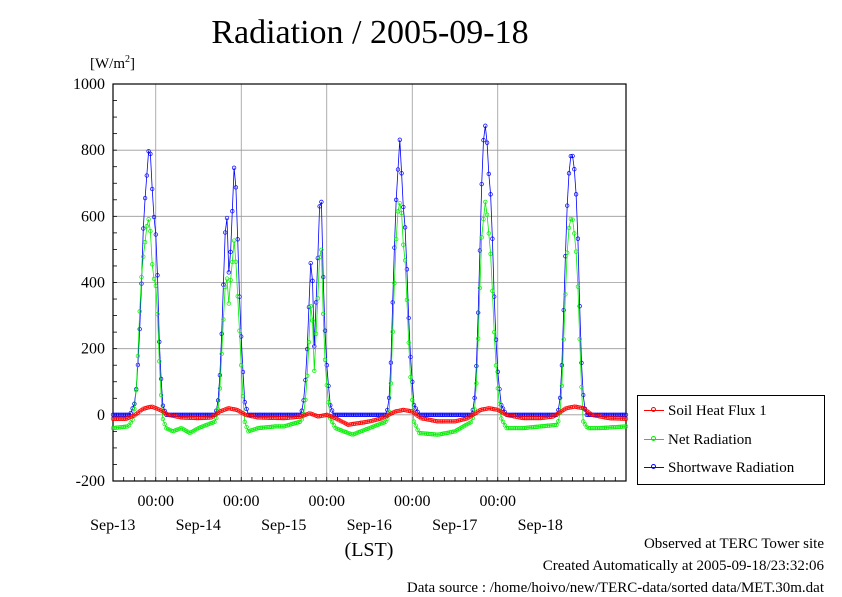 This screenshot has height=597, width=842. What do you see at coordinates (454, 525) in the screenshot?
I see `x-day-label: Sep-17` at bounding box center [454, 525].